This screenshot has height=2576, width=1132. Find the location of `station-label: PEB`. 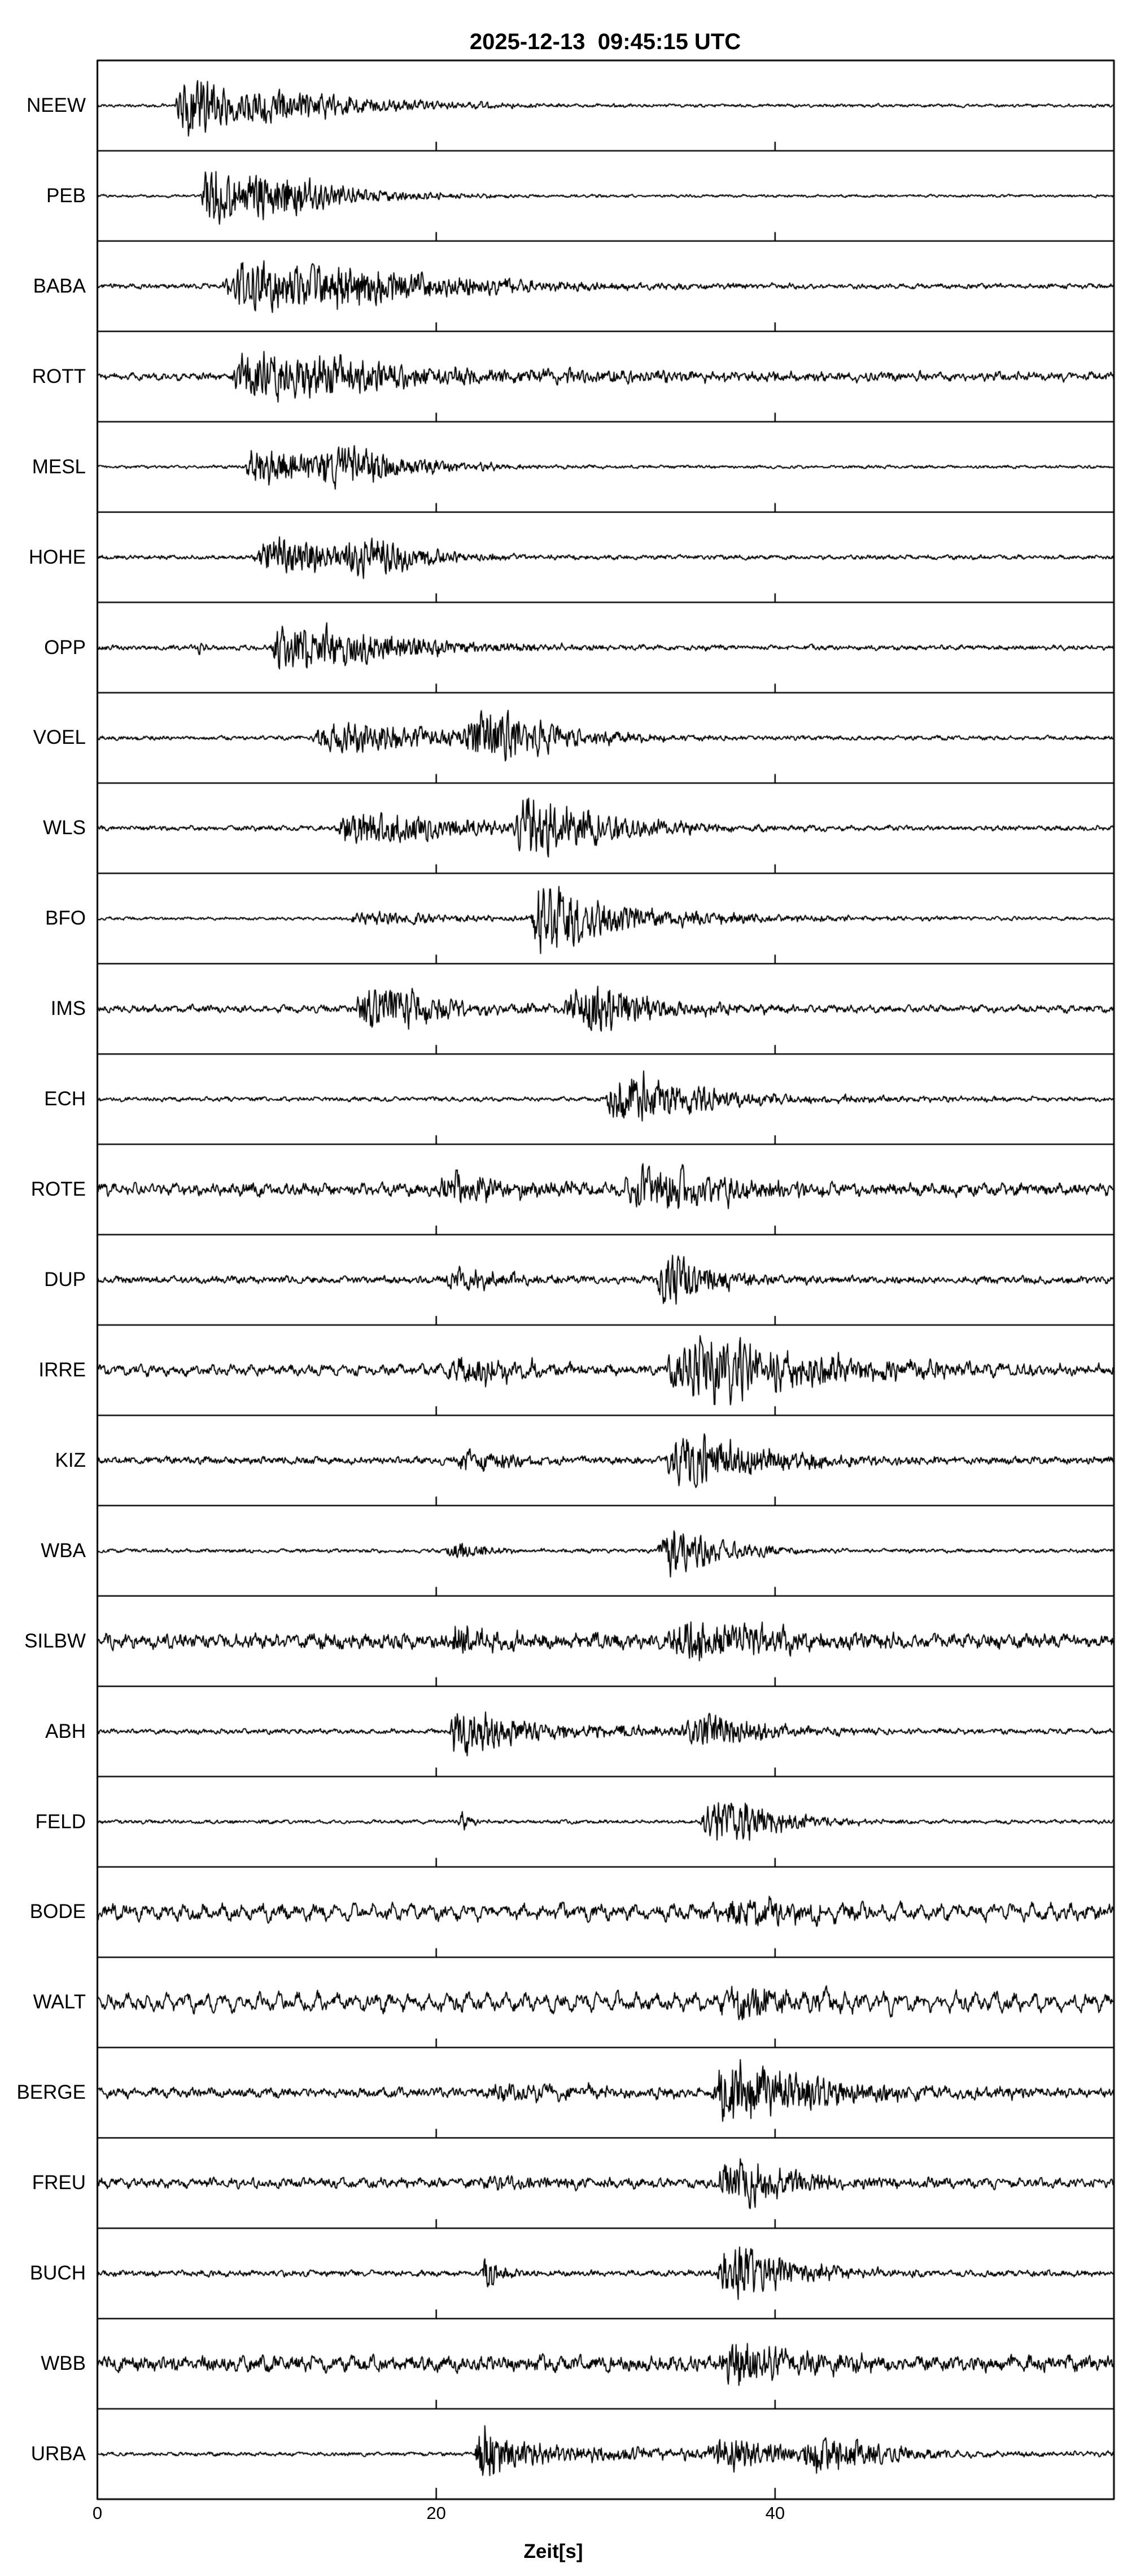

station-label: PEB is located at coordinates (66, 195).